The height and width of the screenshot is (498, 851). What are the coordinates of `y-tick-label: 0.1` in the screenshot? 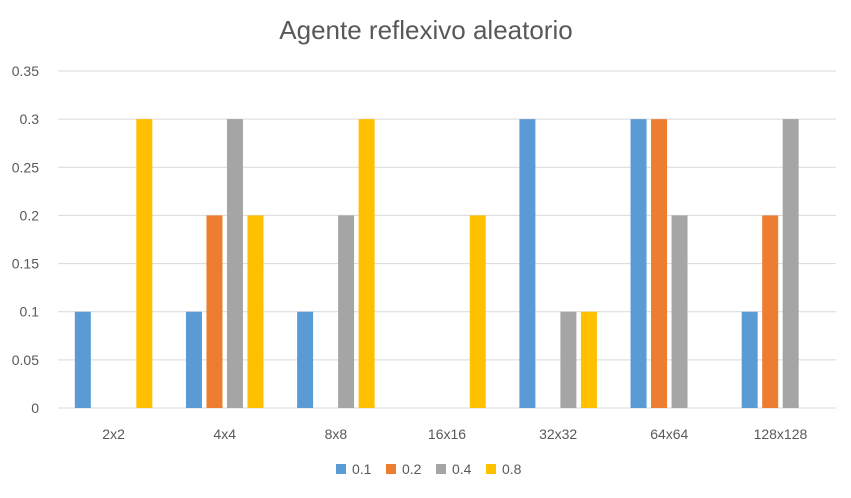 It's located at (30, 312).